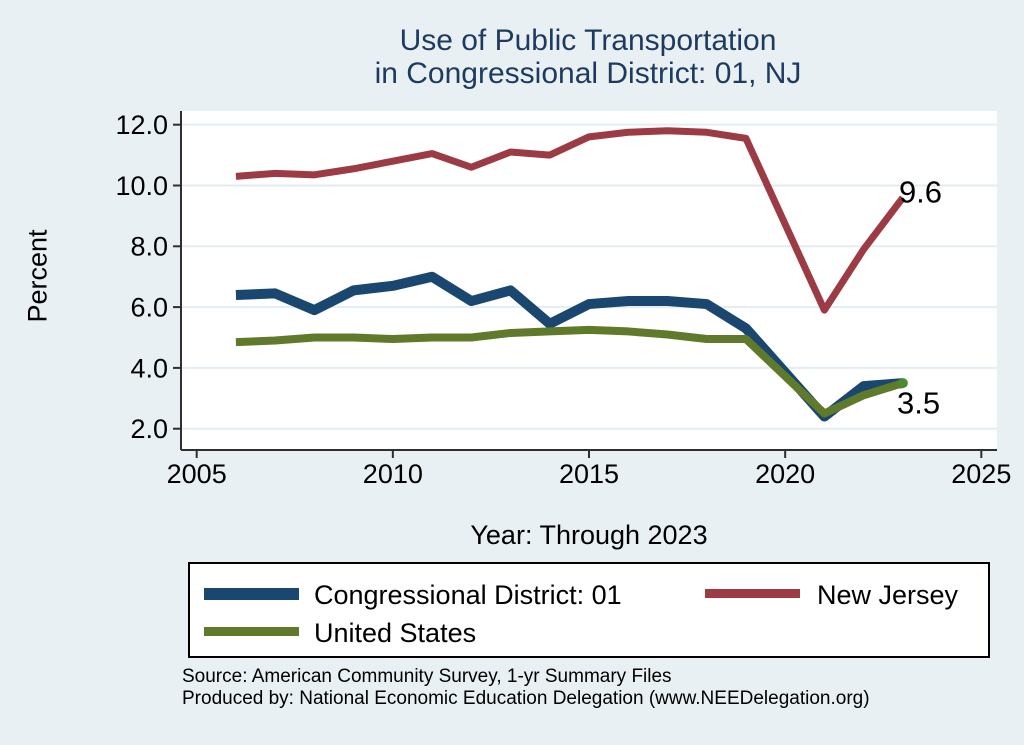  What do you see at coordinates (589, 474) in the screenshot?
I see `x-tick-label-2015: 2015` at bounding box center [589, 474].